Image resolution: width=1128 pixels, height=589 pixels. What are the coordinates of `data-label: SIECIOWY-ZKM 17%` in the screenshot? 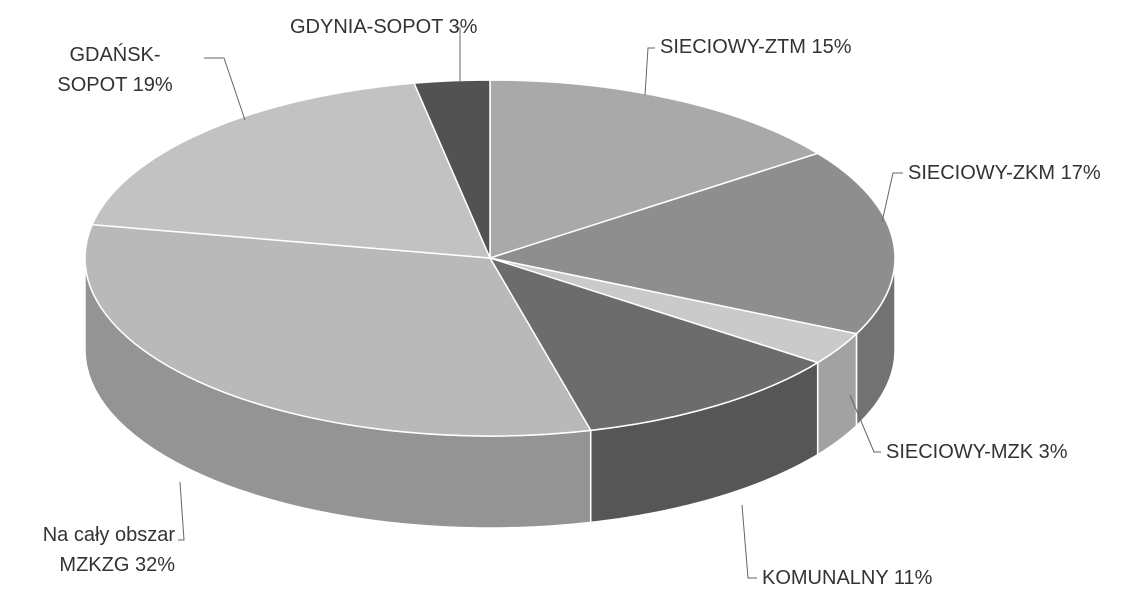 It's located at (1018, 173).